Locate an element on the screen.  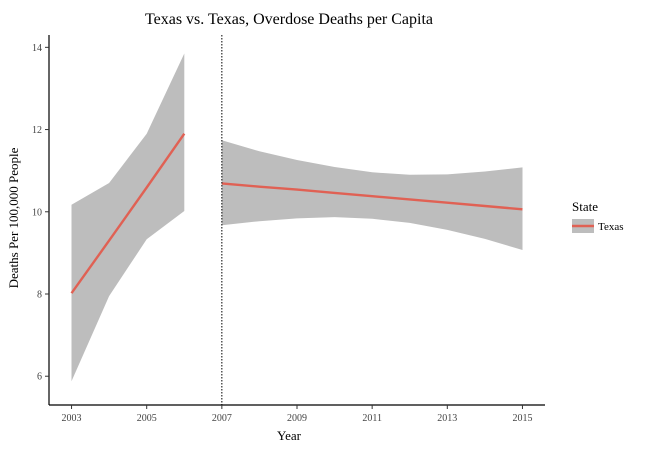
y-axis-title: Deaths Per 100,000 People is located at coordinates (13, 217).